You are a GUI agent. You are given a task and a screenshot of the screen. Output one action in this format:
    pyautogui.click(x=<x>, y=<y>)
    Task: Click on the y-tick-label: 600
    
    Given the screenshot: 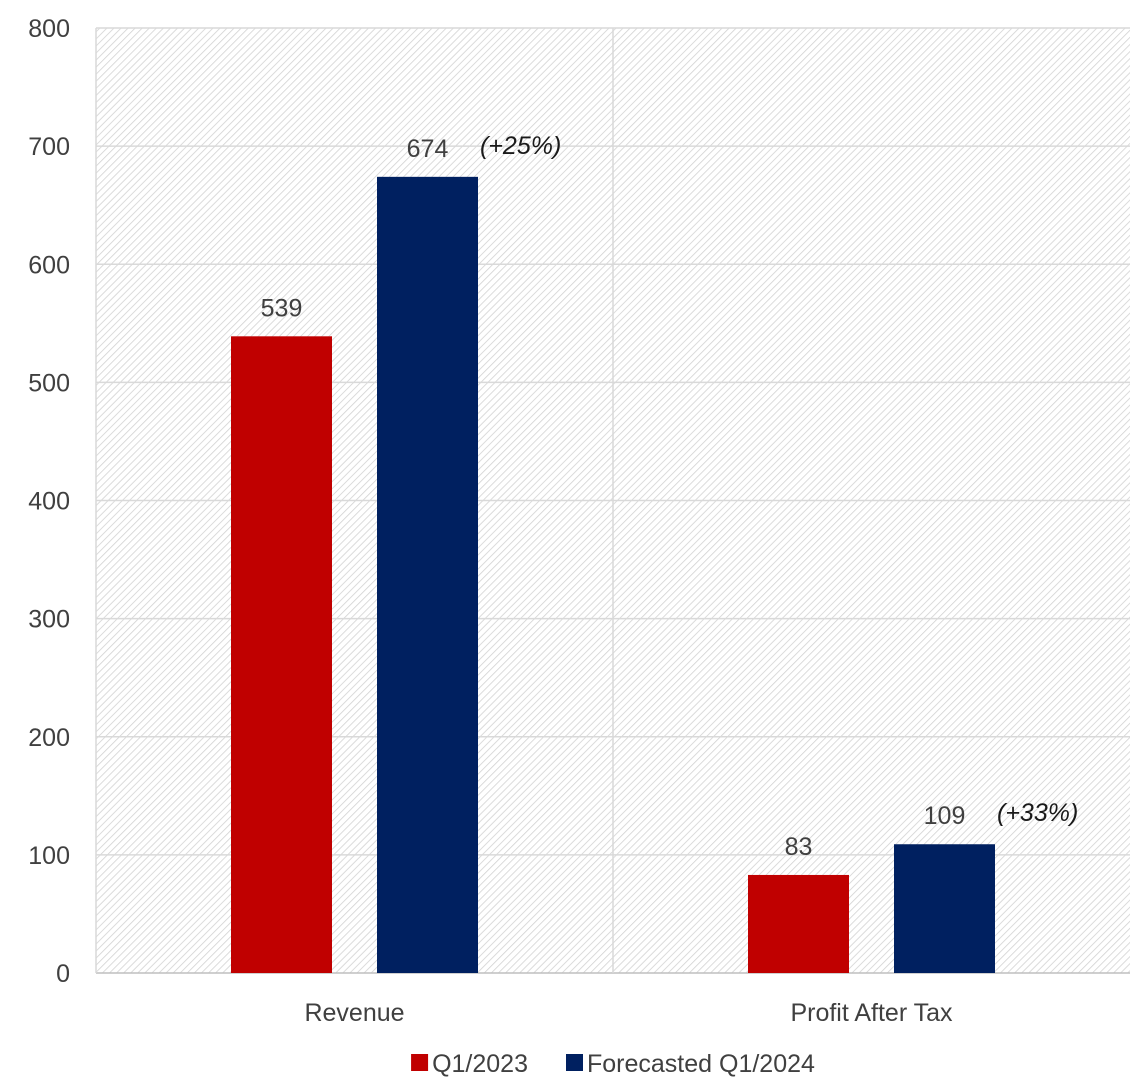 What is the action you would take?
    pyautogui.click(x=49, y=265)
    